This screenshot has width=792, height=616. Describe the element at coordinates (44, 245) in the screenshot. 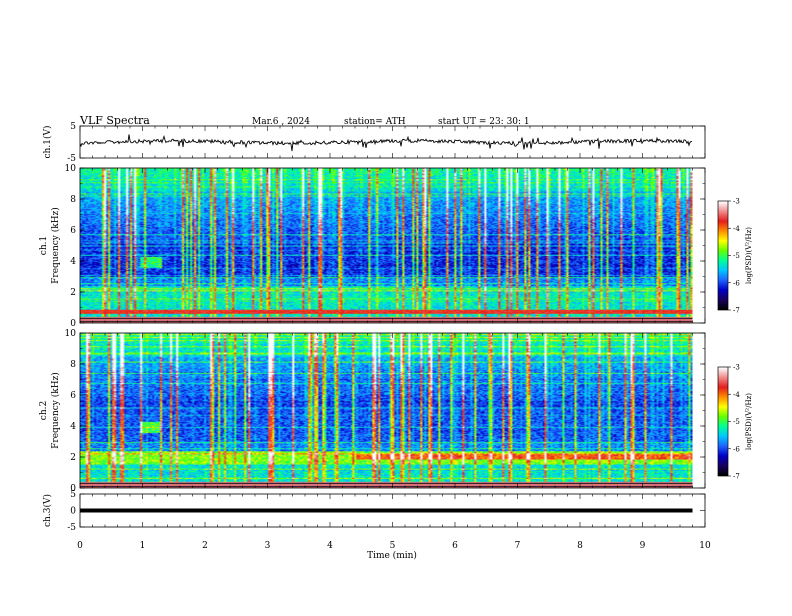

I see `panel-channel-label: ch.1` at that location.